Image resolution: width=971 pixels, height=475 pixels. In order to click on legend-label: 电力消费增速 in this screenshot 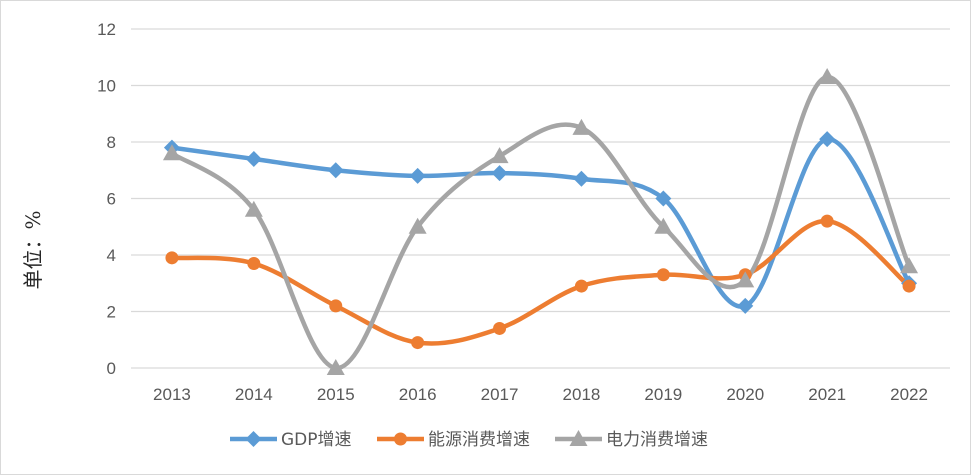, I will do `click(657, 440)`.